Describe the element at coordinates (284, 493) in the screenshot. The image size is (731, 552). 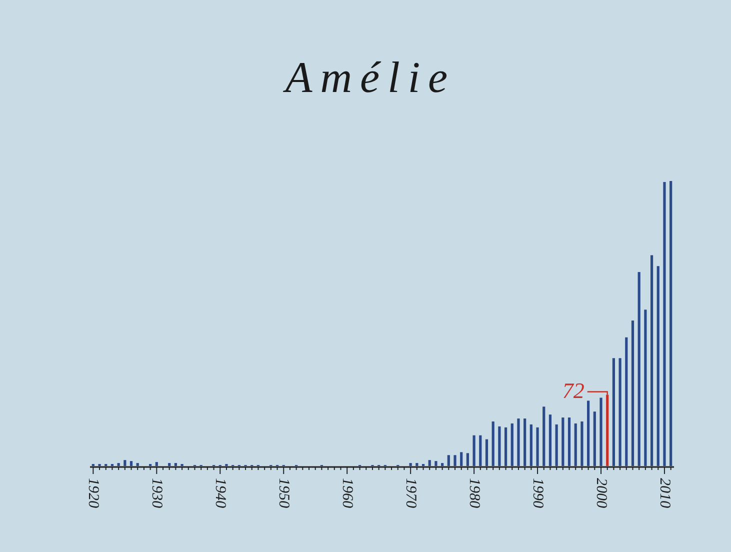
I see `x-tick-label: 1950` at that location.